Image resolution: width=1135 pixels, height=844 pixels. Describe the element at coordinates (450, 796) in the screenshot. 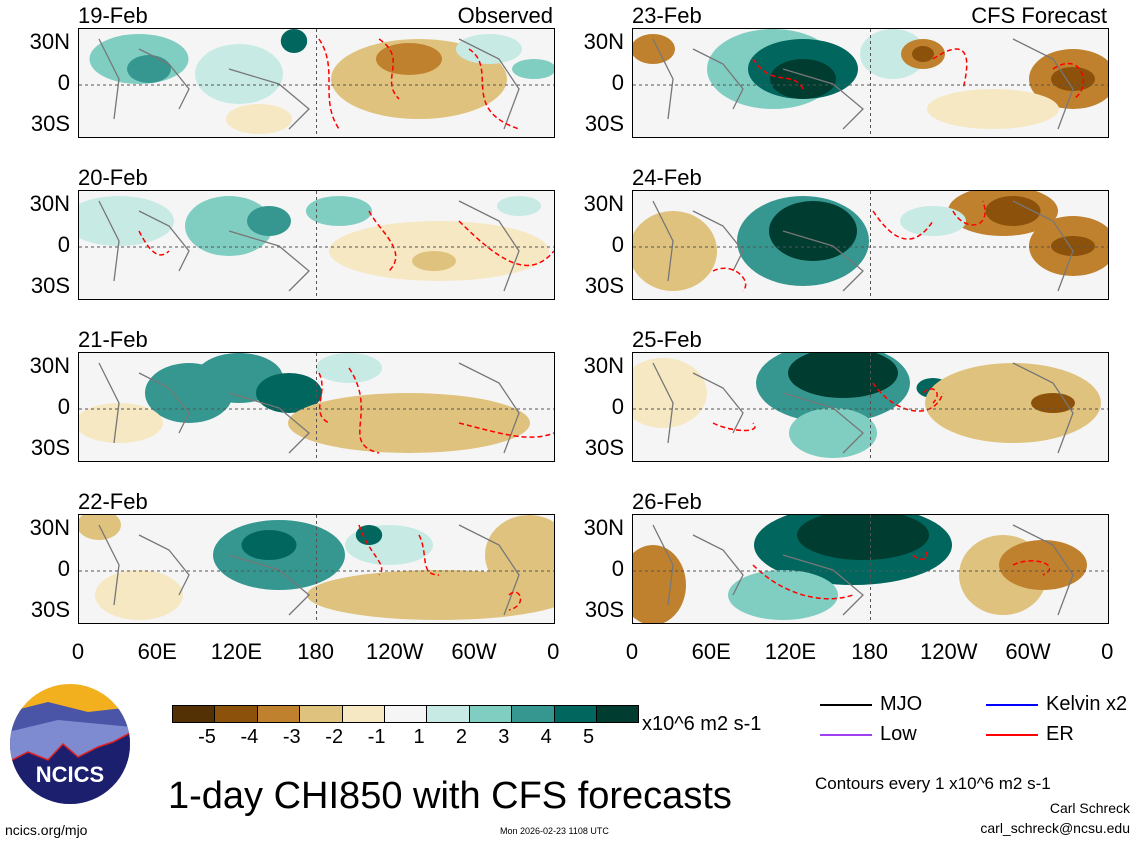

I see `figure-title: 1-day CHI850 with CFS forecasts` at that location.